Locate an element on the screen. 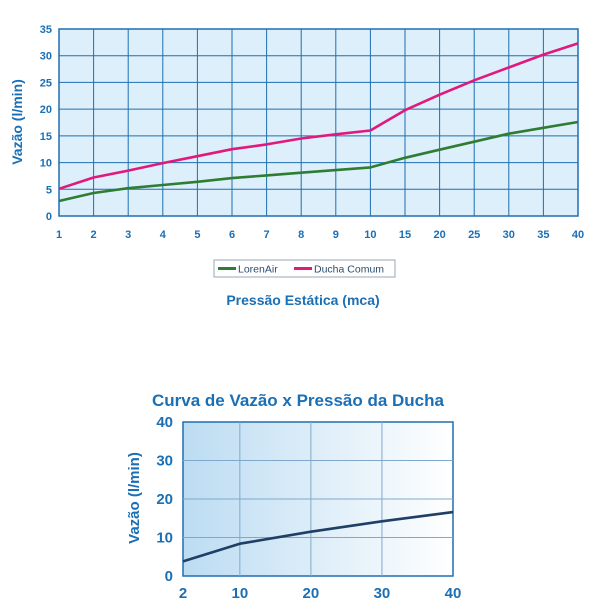 The height and width of the screenshot is (600, 600). x-tick-label: 7 is located at coordinates (267, 235).